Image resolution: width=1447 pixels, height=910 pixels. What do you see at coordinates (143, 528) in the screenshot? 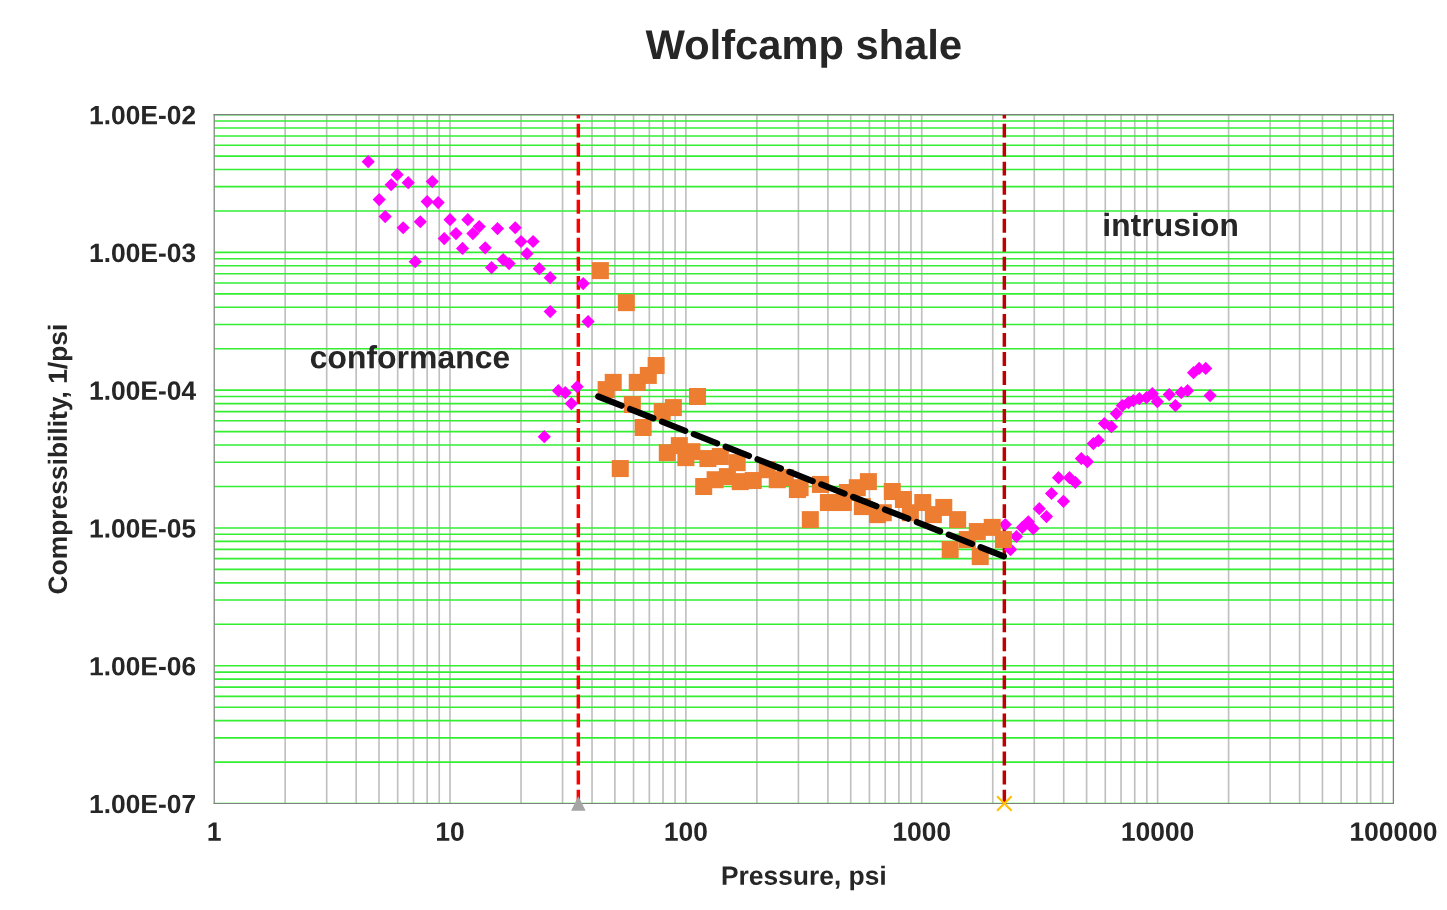
I see `y-tick-label: 1.00E-05` at bounding box center [143, 528].